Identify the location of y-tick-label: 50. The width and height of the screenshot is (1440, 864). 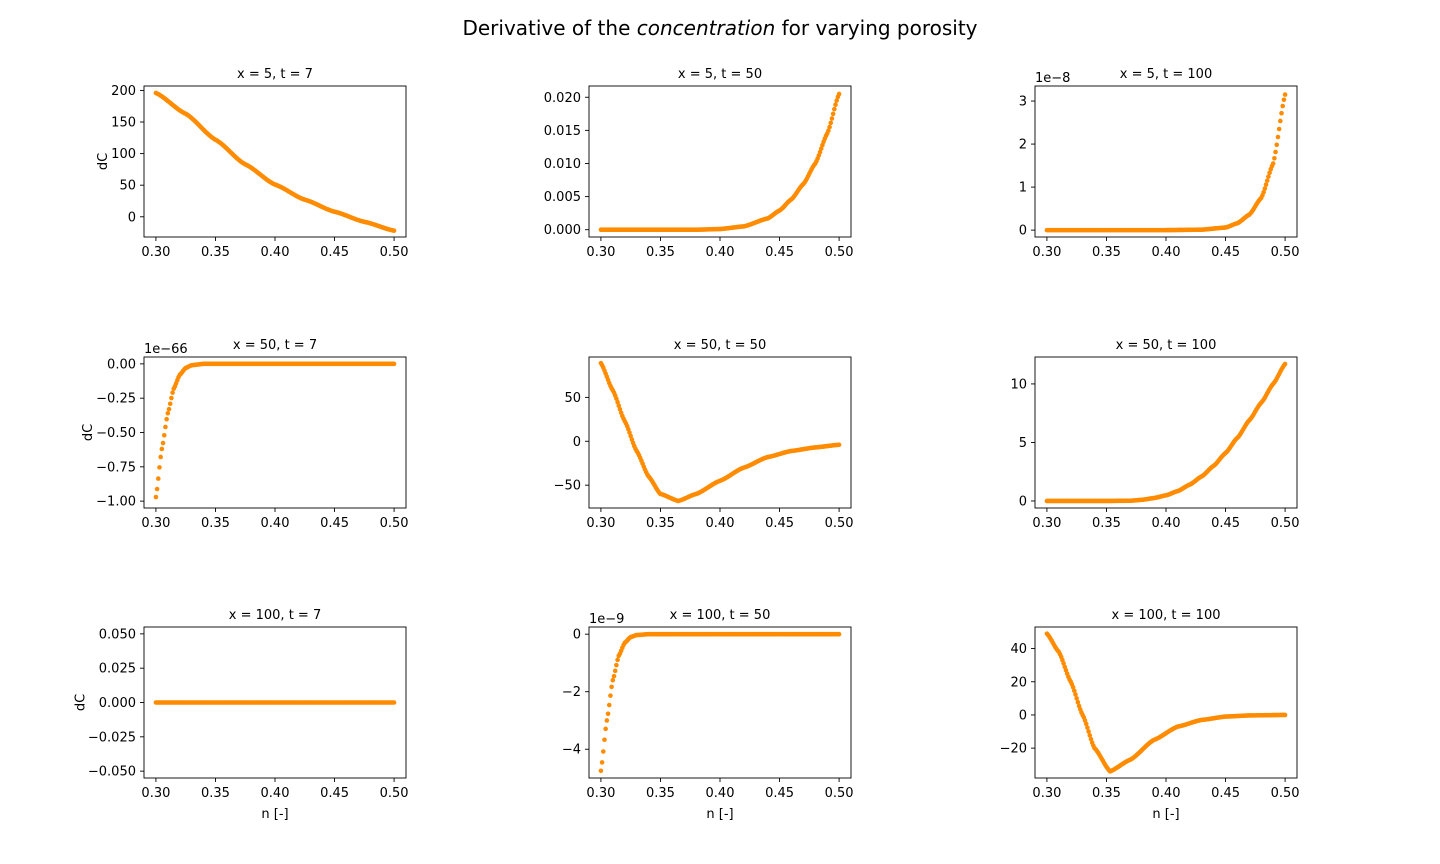
(127, 186).